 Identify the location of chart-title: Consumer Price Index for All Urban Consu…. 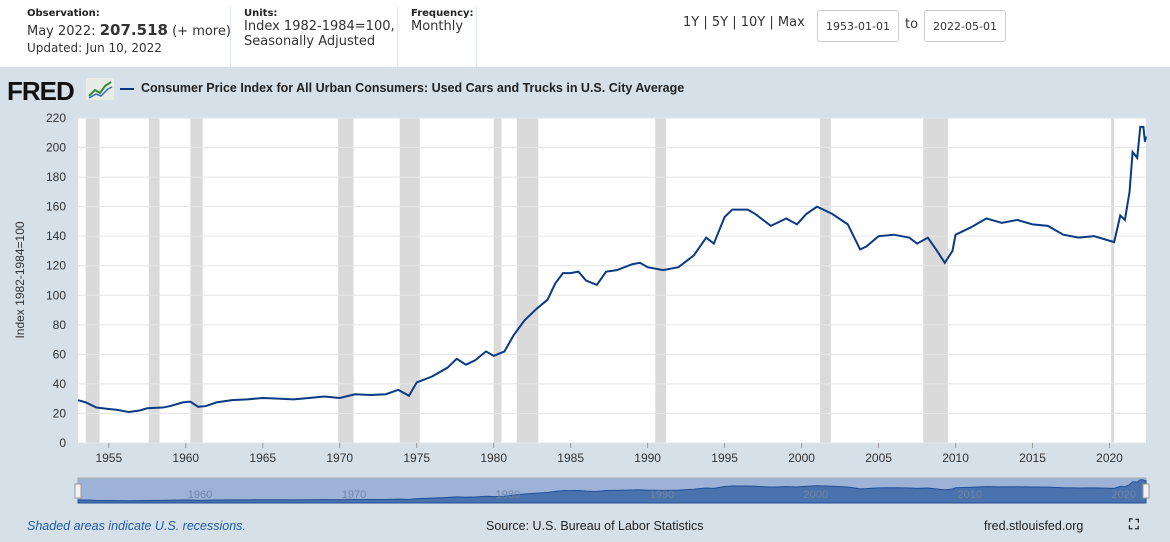
(402, 88).